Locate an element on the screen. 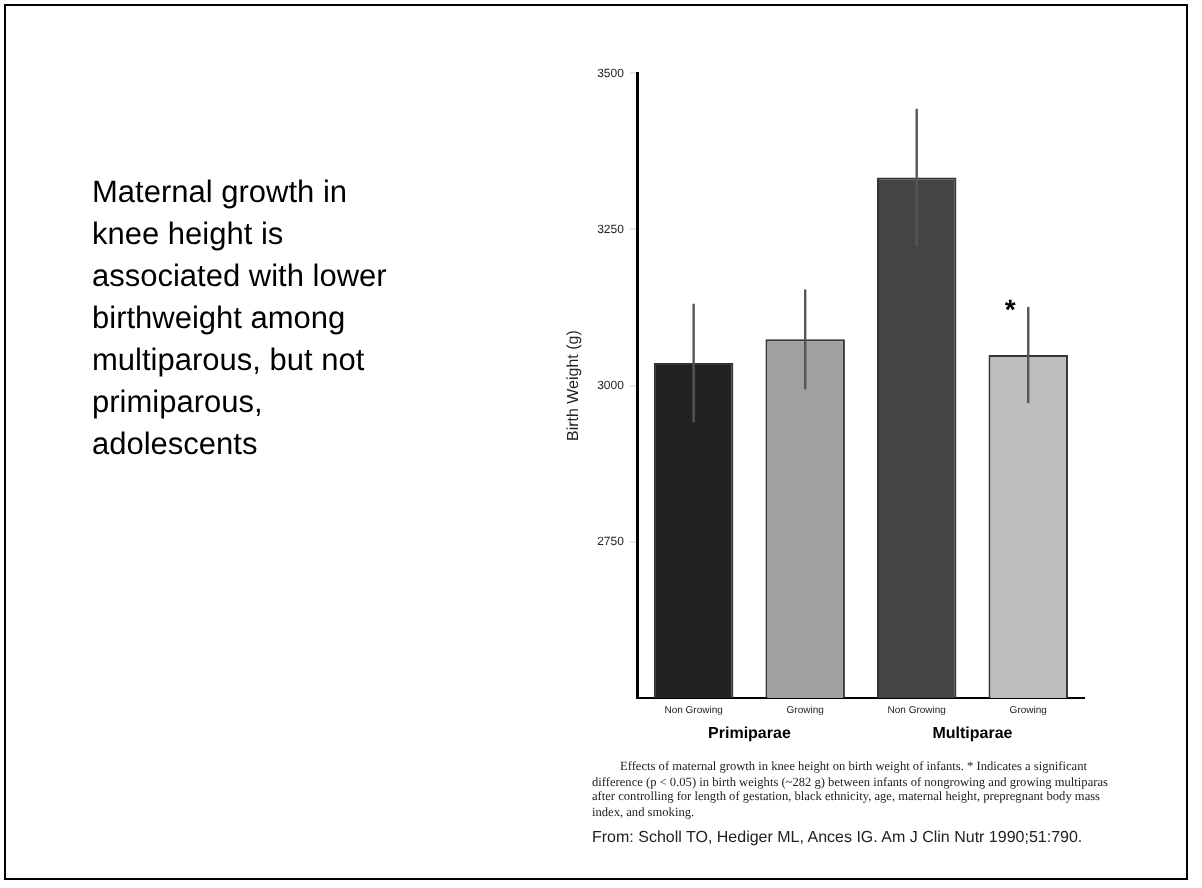 This screenshot has width=1202, height=888. y-axis-title: Birth Weight (g) is located at coordinates (573, 385).